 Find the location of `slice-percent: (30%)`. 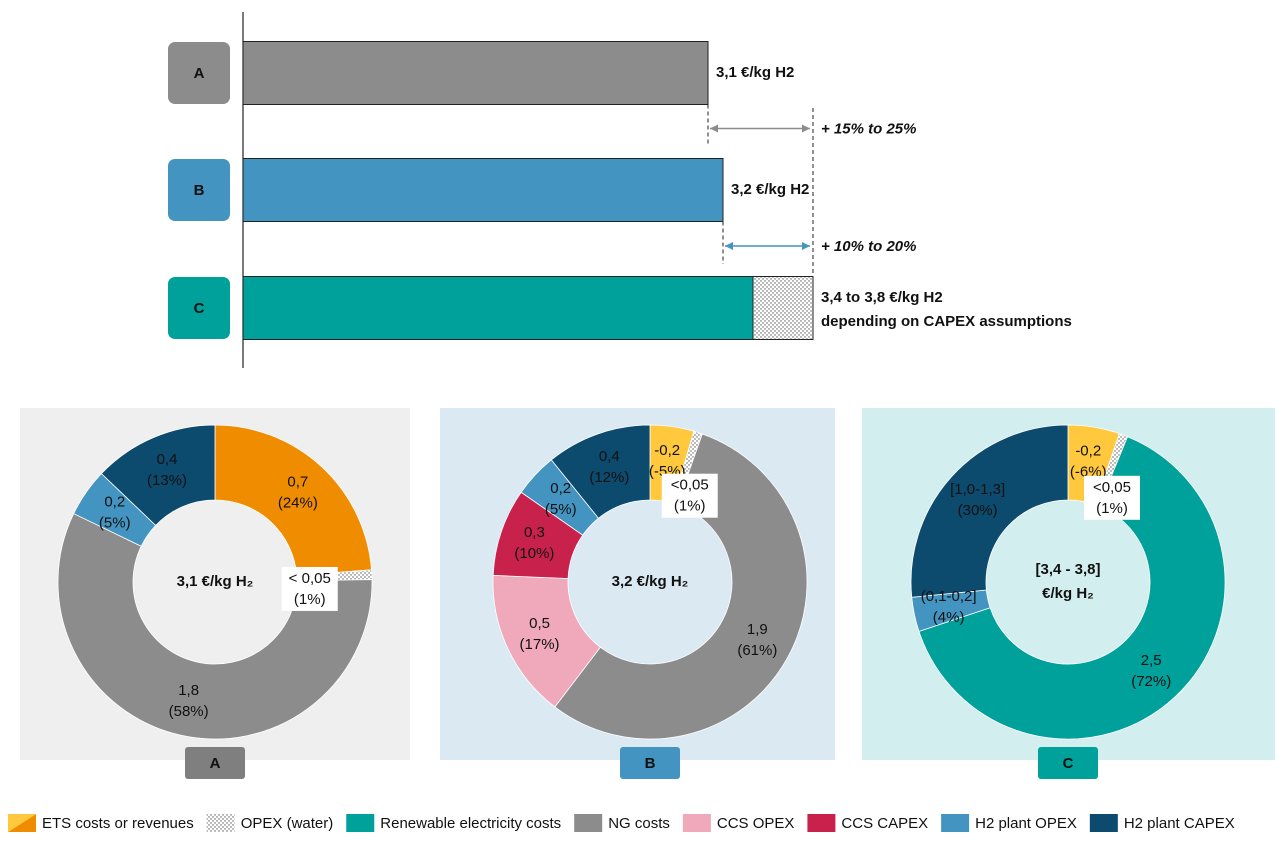

slice-percent: (30%) is located at coordinates (978, 510).